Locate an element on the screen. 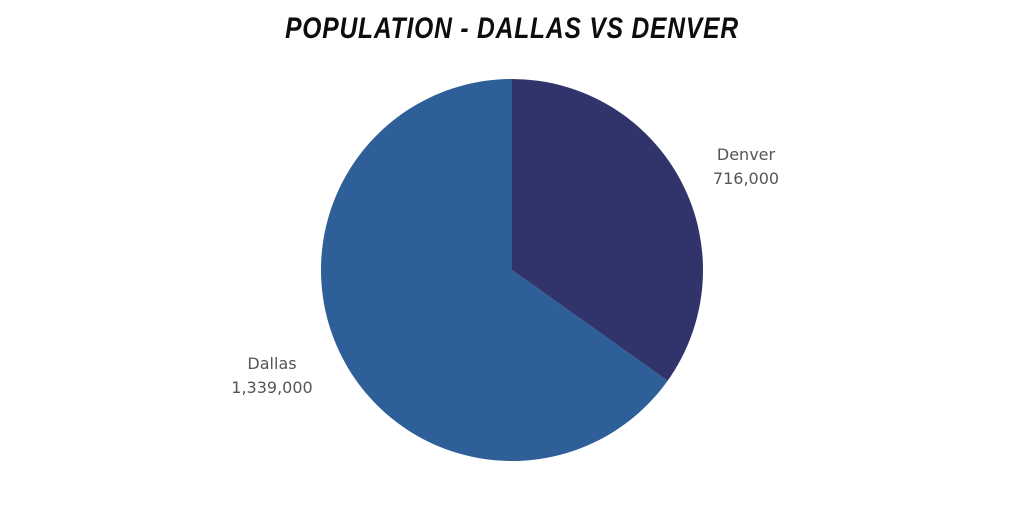  label-dallas-value: 1,339,000 is located at coordinates (272, 387).